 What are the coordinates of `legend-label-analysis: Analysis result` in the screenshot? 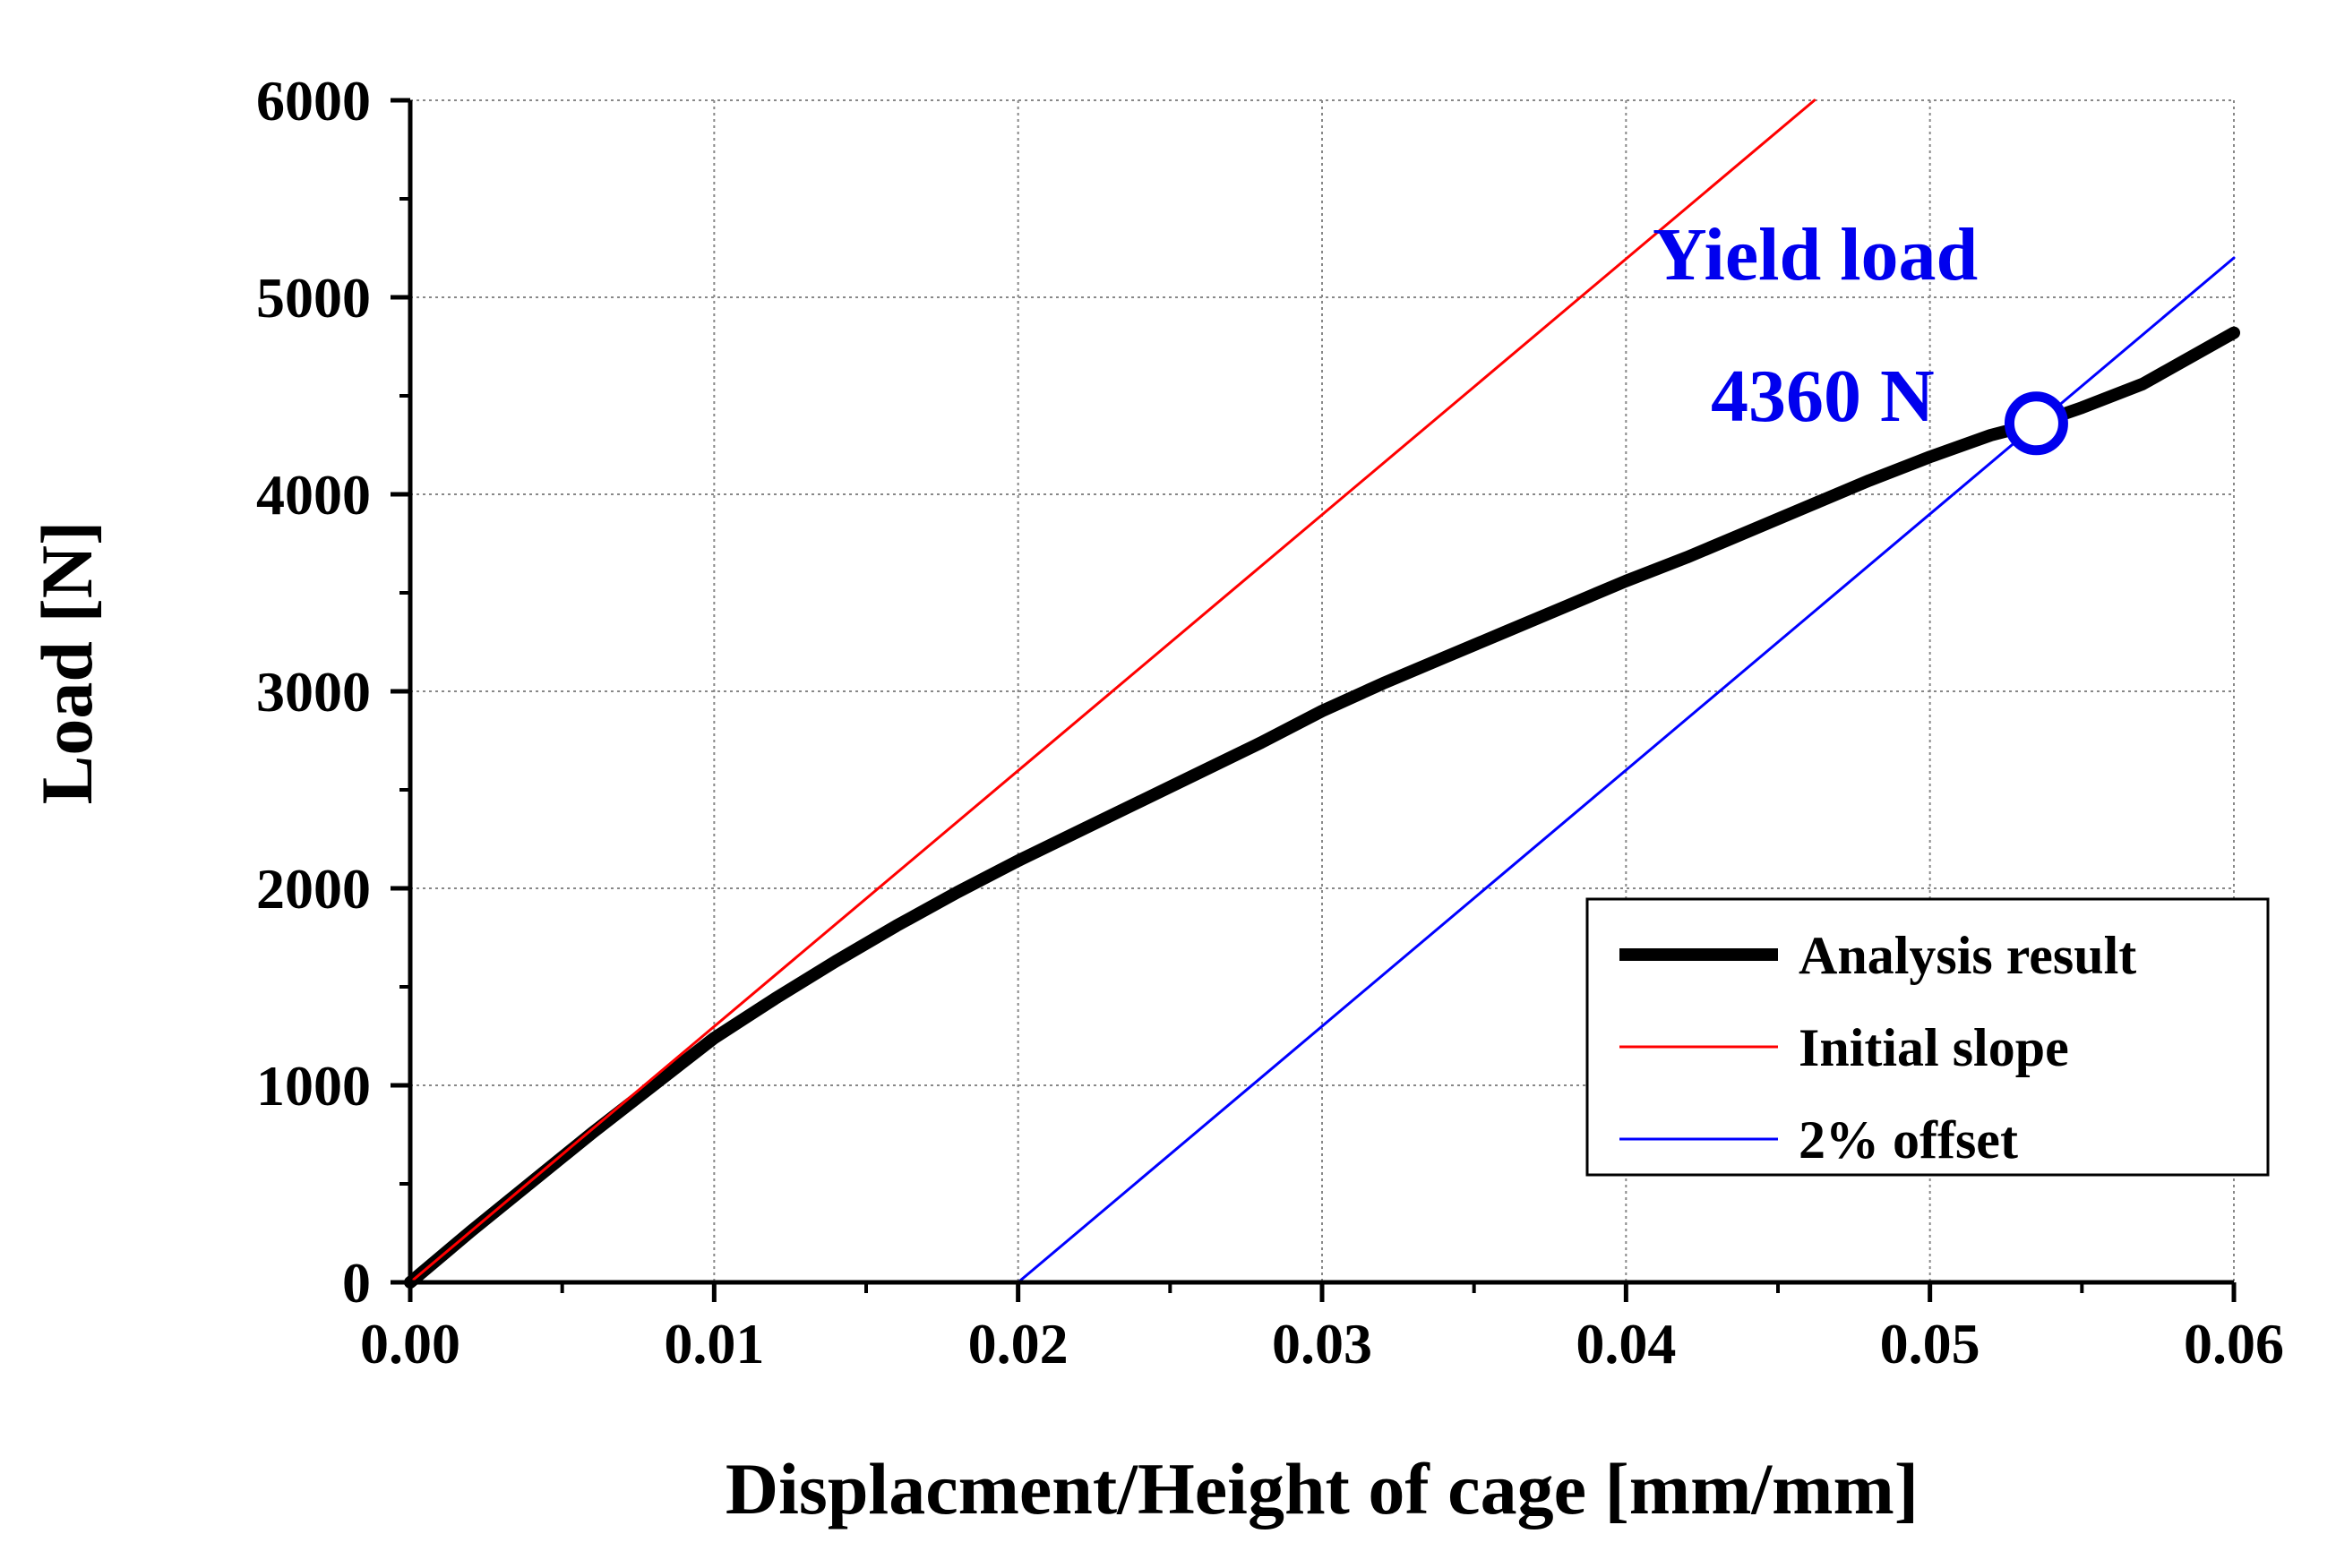 It's located at (1968, 955).